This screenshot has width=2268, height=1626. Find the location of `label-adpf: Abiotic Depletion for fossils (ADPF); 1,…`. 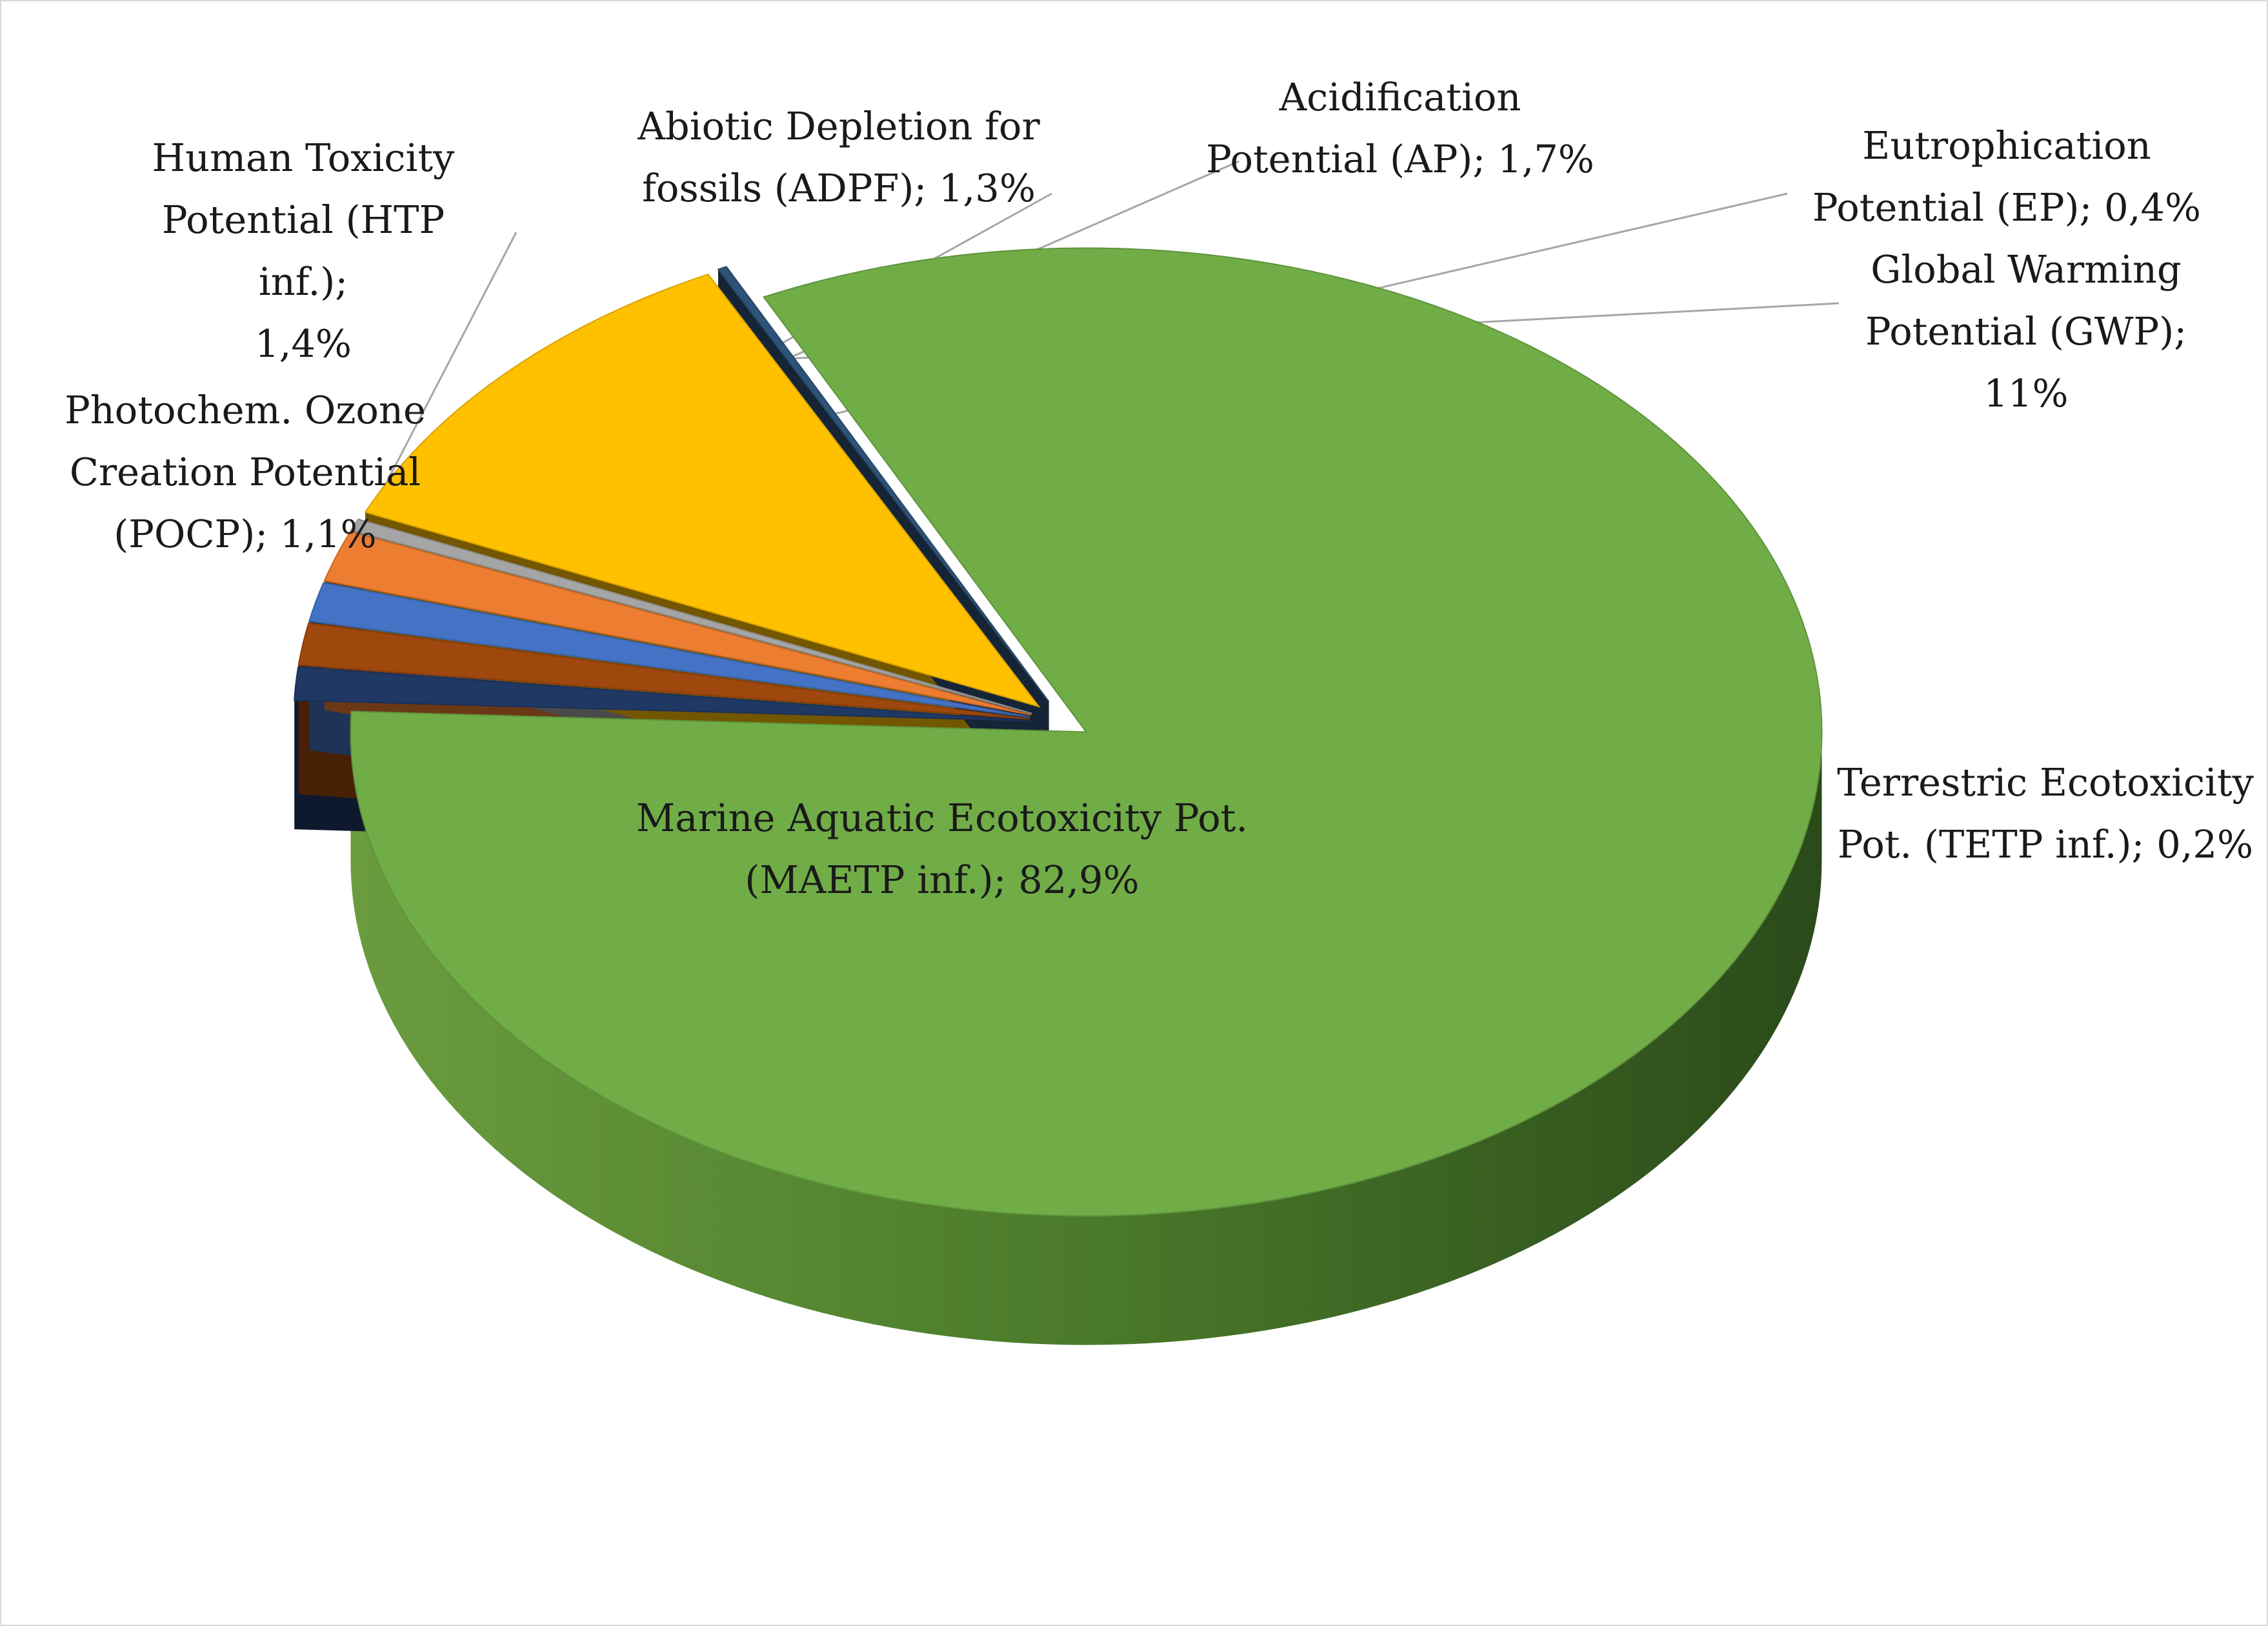

label-adpf: Abiotic Depletion for fossils (ADPF); 1,… is located at coordinates (838, 157).